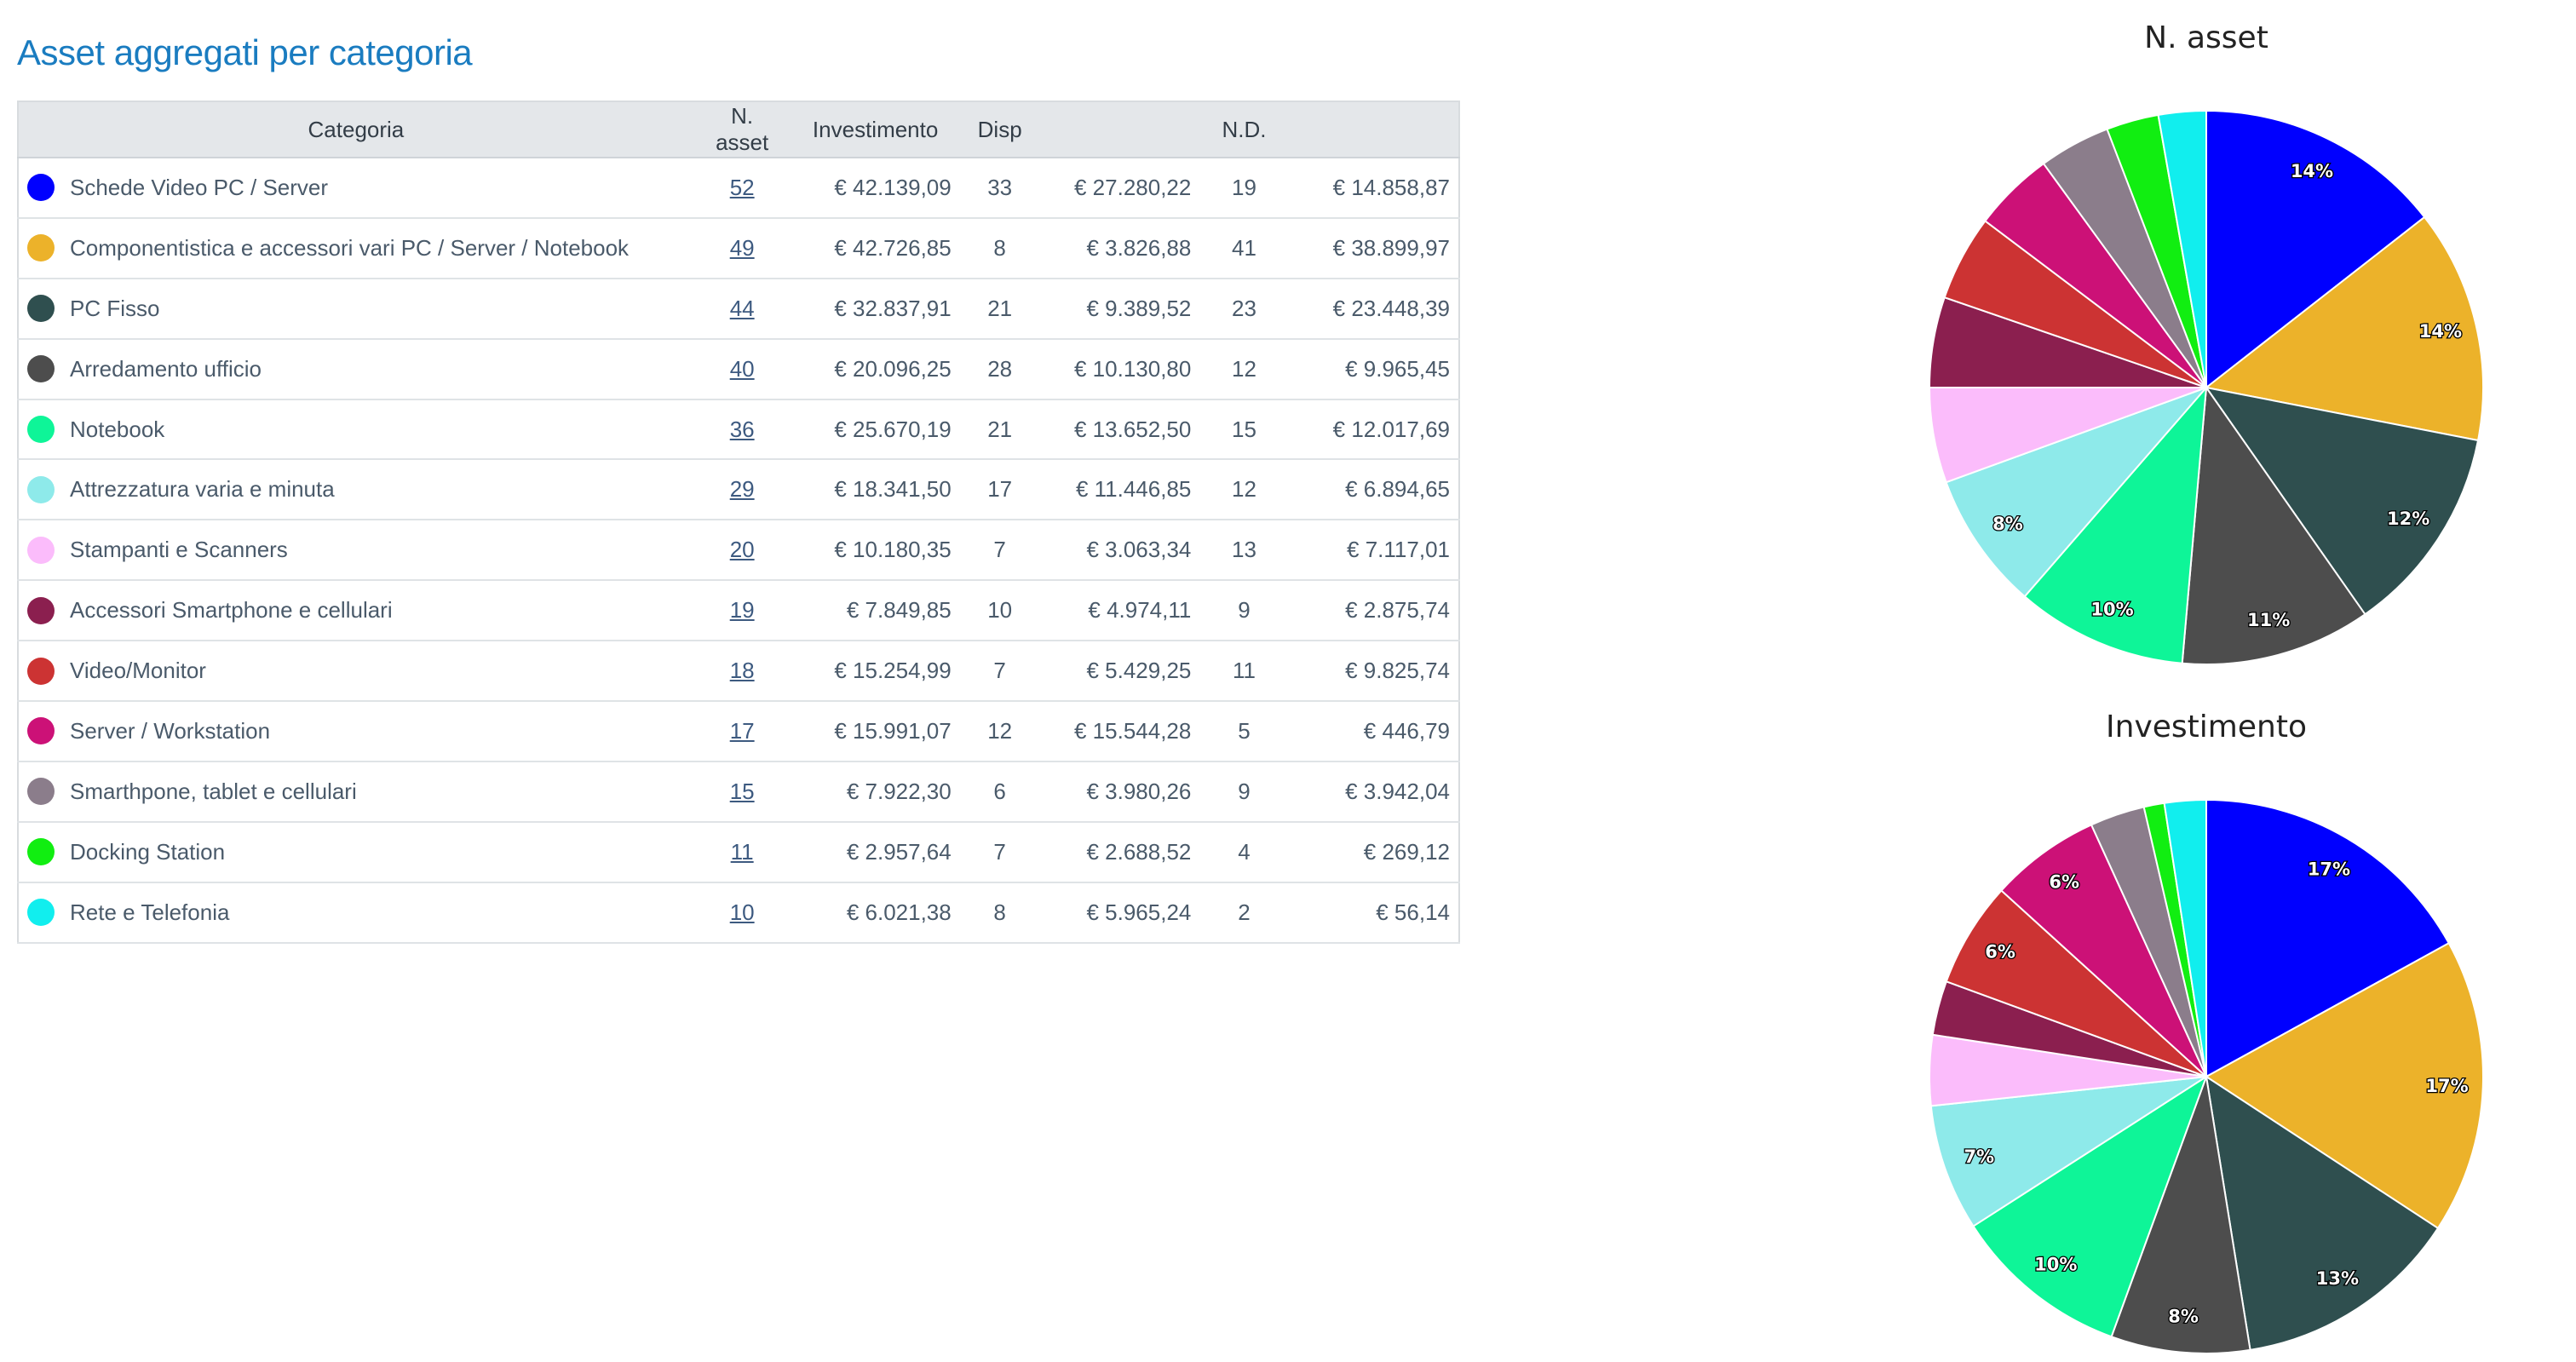 Image resolution: width=2576 pixels, height=1362 pixels. Describe the element at coordinates (1133, 730) in the screenshot. I see `cell-disp-value: € 15.544,28` at that location.